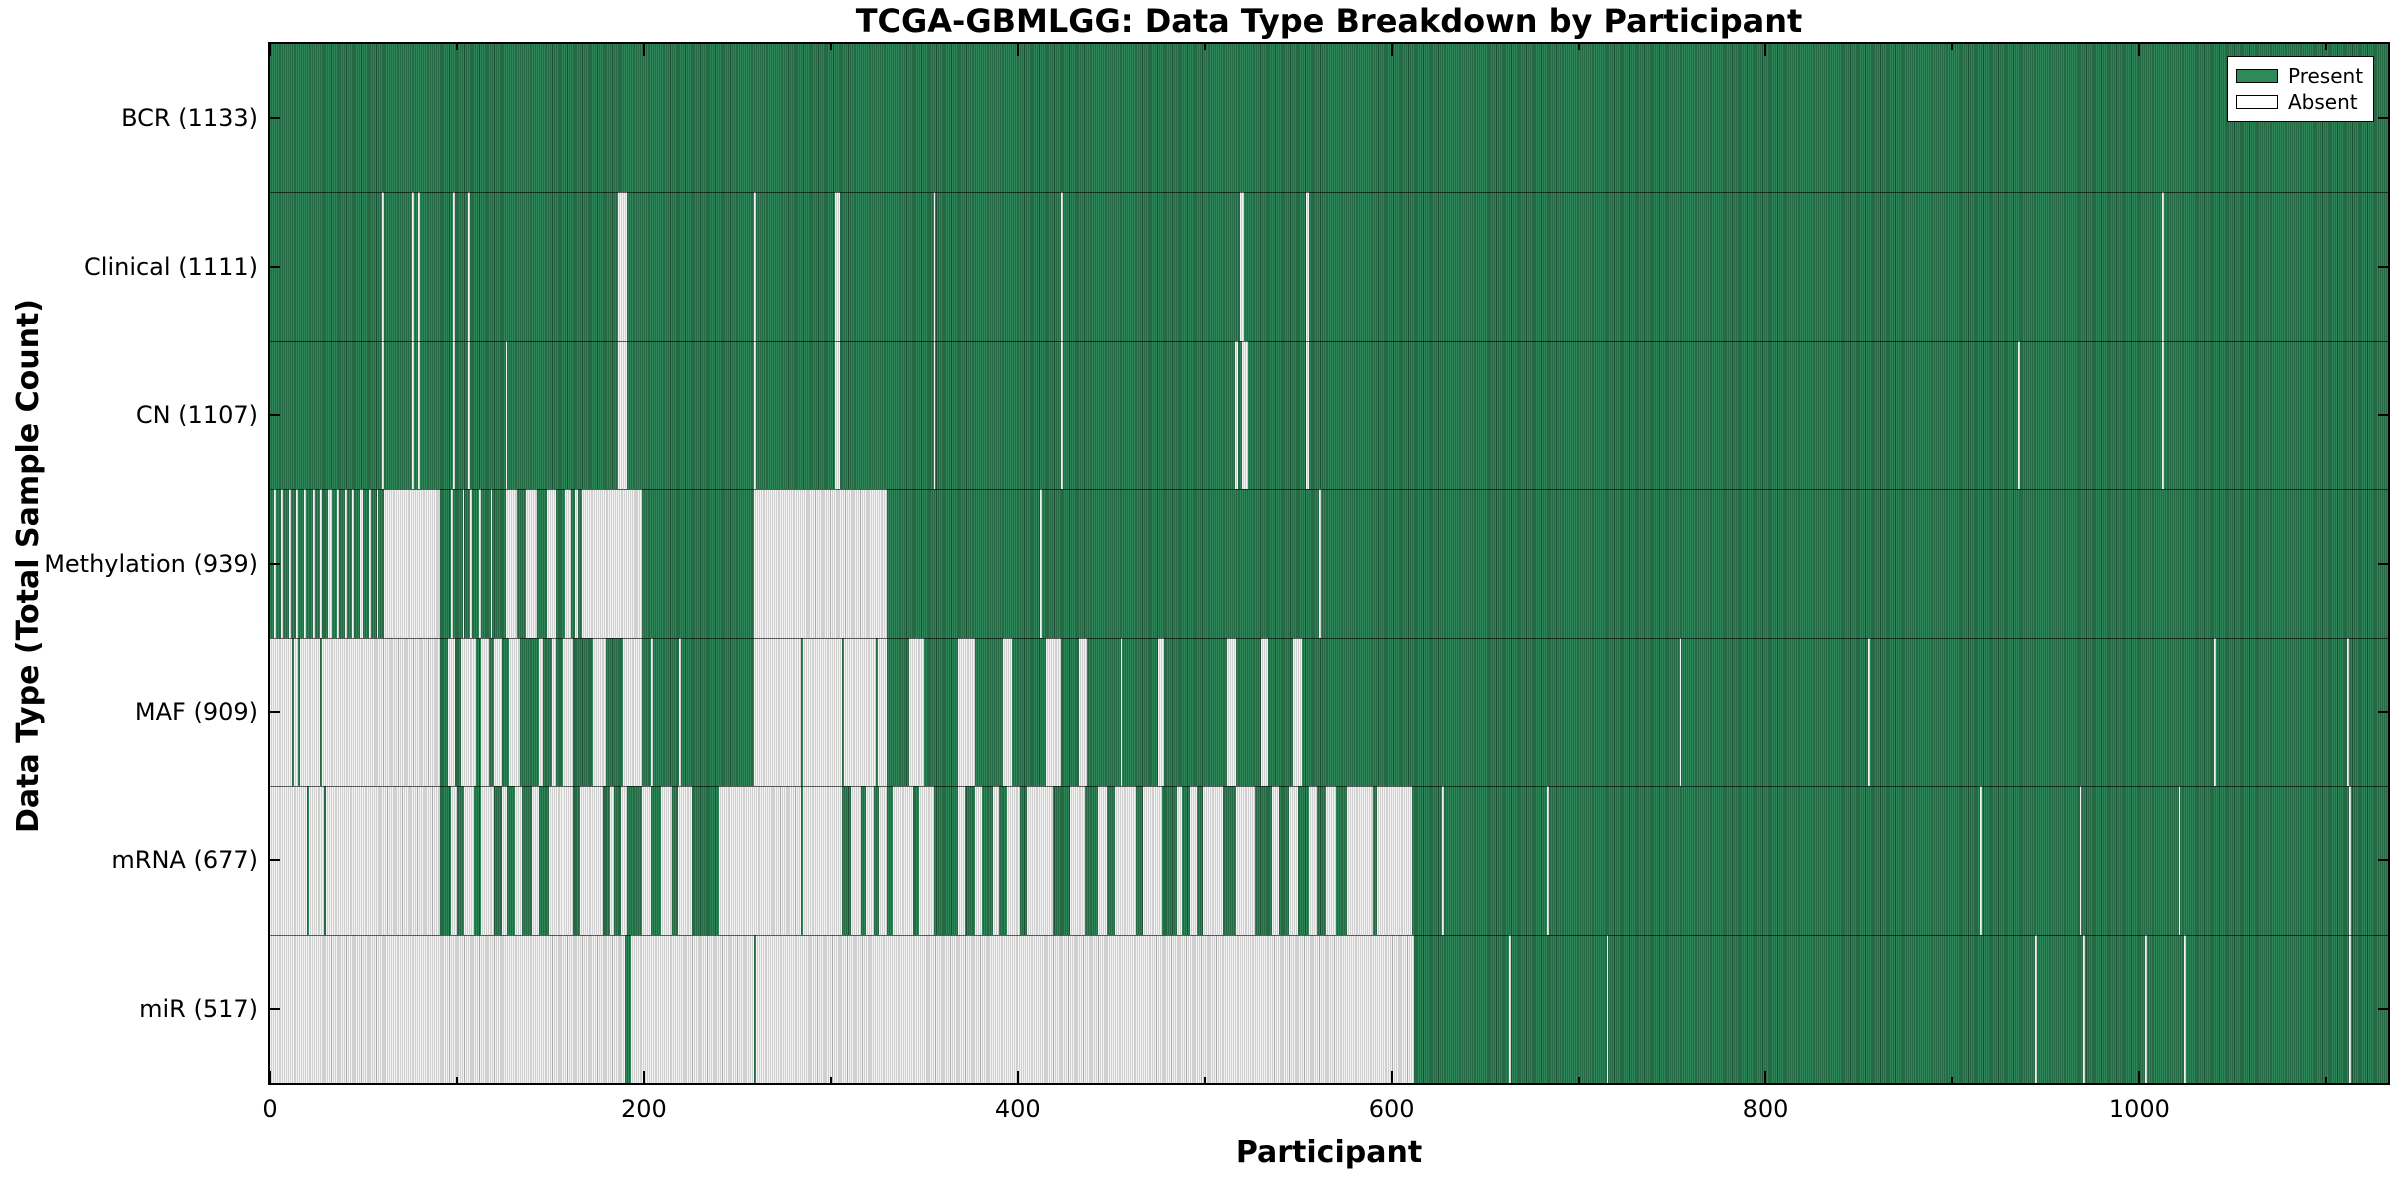 The width and height of the screenshot is (2400, 1200). What do you see at coordinates (643, 1109) in the screenshot?
I see `x-tick-label: 200` at bounding box center [643, 1109].